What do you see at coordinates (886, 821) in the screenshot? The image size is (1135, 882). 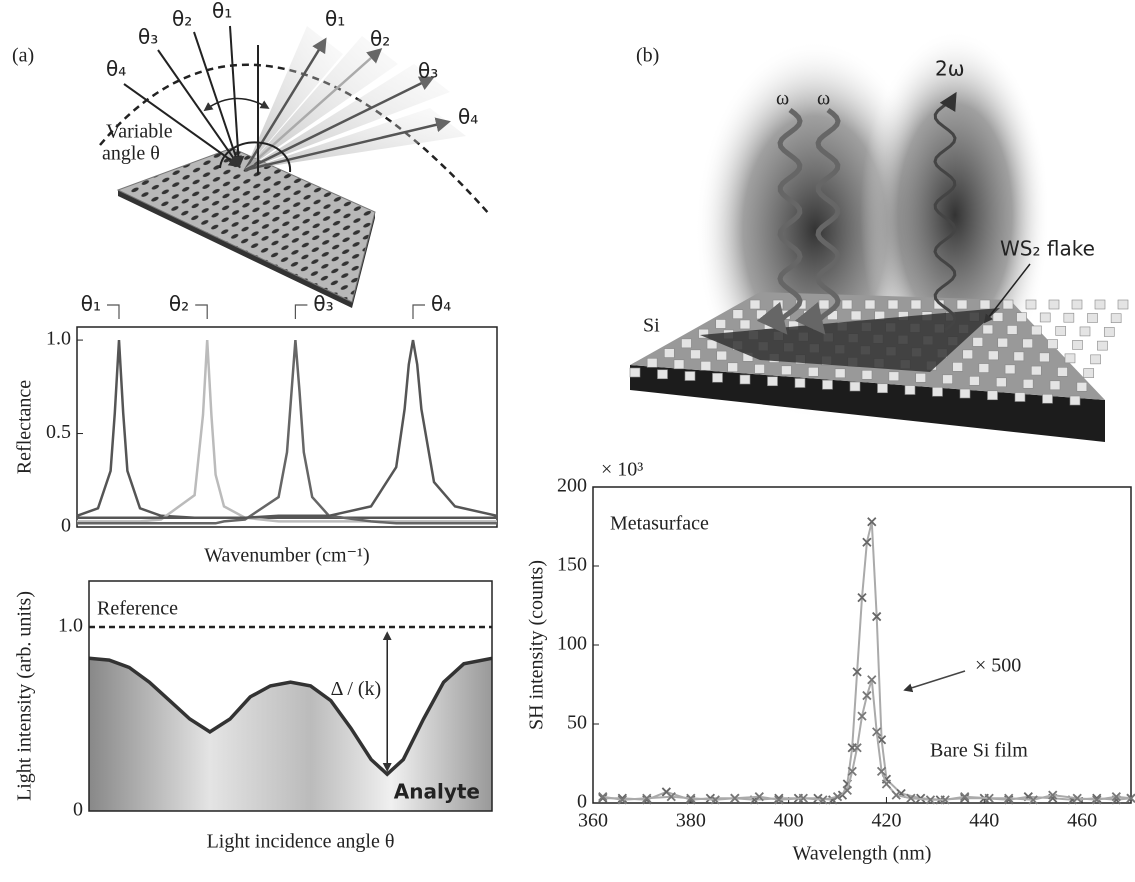 I see `x-tick-label: 420` at bounding box center [886, 821].